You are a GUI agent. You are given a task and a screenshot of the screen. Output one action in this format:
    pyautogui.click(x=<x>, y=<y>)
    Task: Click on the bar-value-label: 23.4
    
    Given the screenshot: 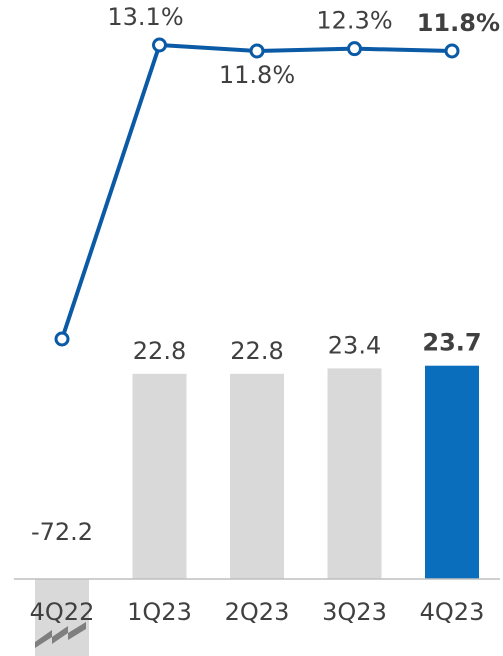 What is the action you would take?
    pyautogui.click(x=354, y=345)
    